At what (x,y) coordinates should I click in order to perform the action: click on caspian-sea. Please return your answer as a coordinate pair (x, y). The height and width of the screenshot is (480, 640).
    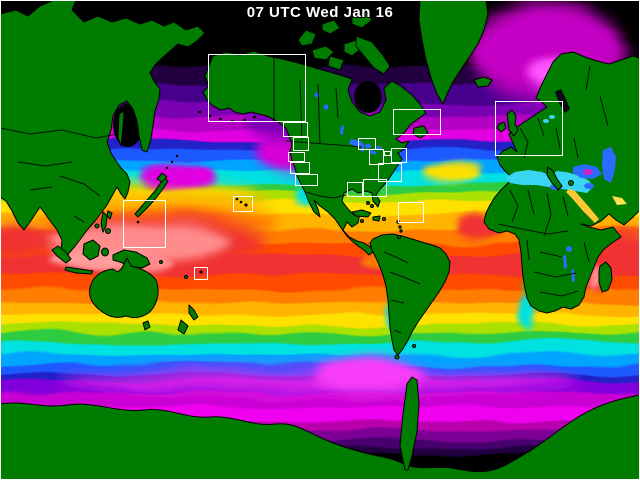
    Looking at the image, I should click on (609, 165).